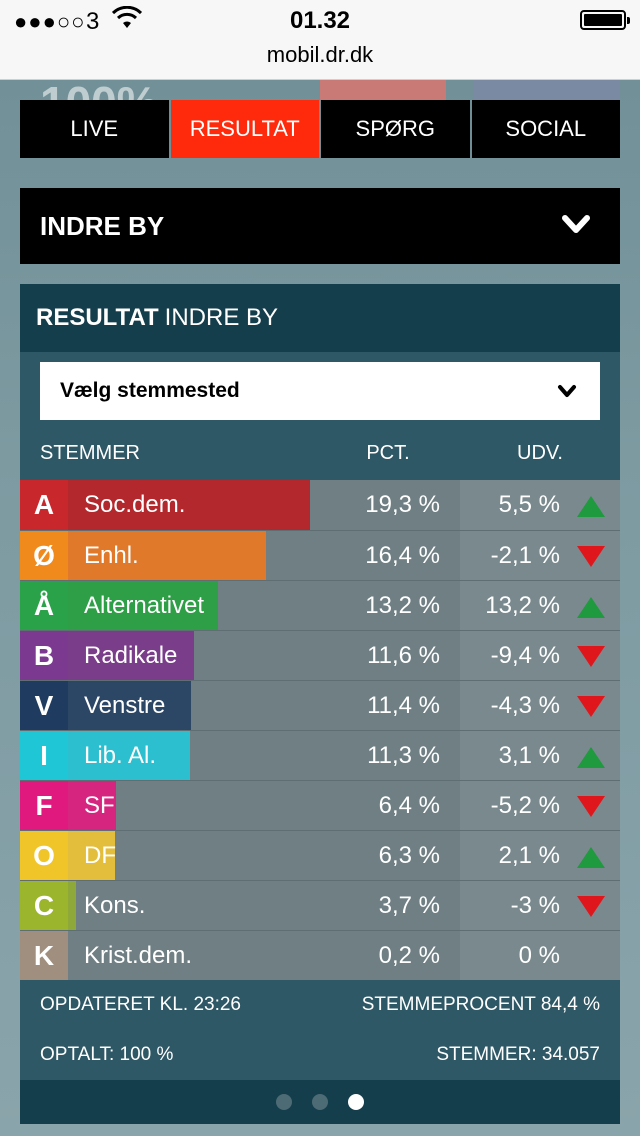 The height and width of the screenshot is (1136, 640). Describe the element at coordinates (120, 755) in the screenshot. I see `party-name: Lib. Al.` at that location.